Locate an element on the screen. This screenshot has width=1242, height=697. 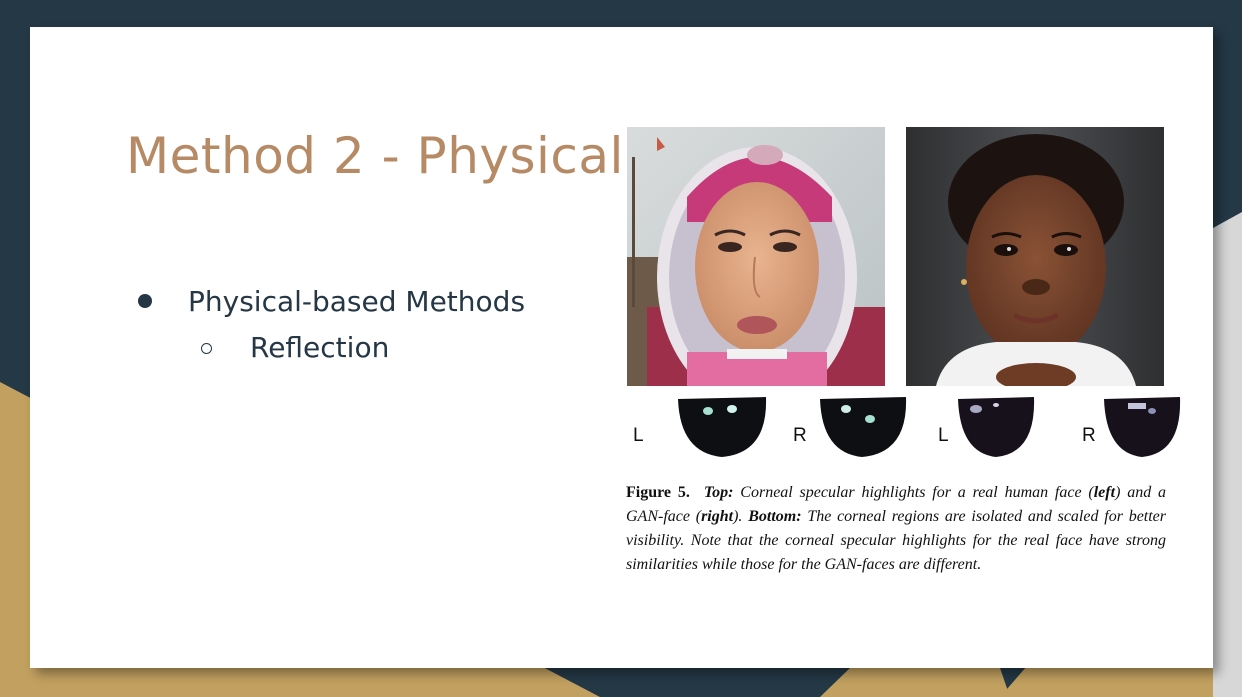
bullet-ring-icon is located at coordinates (206, 348).